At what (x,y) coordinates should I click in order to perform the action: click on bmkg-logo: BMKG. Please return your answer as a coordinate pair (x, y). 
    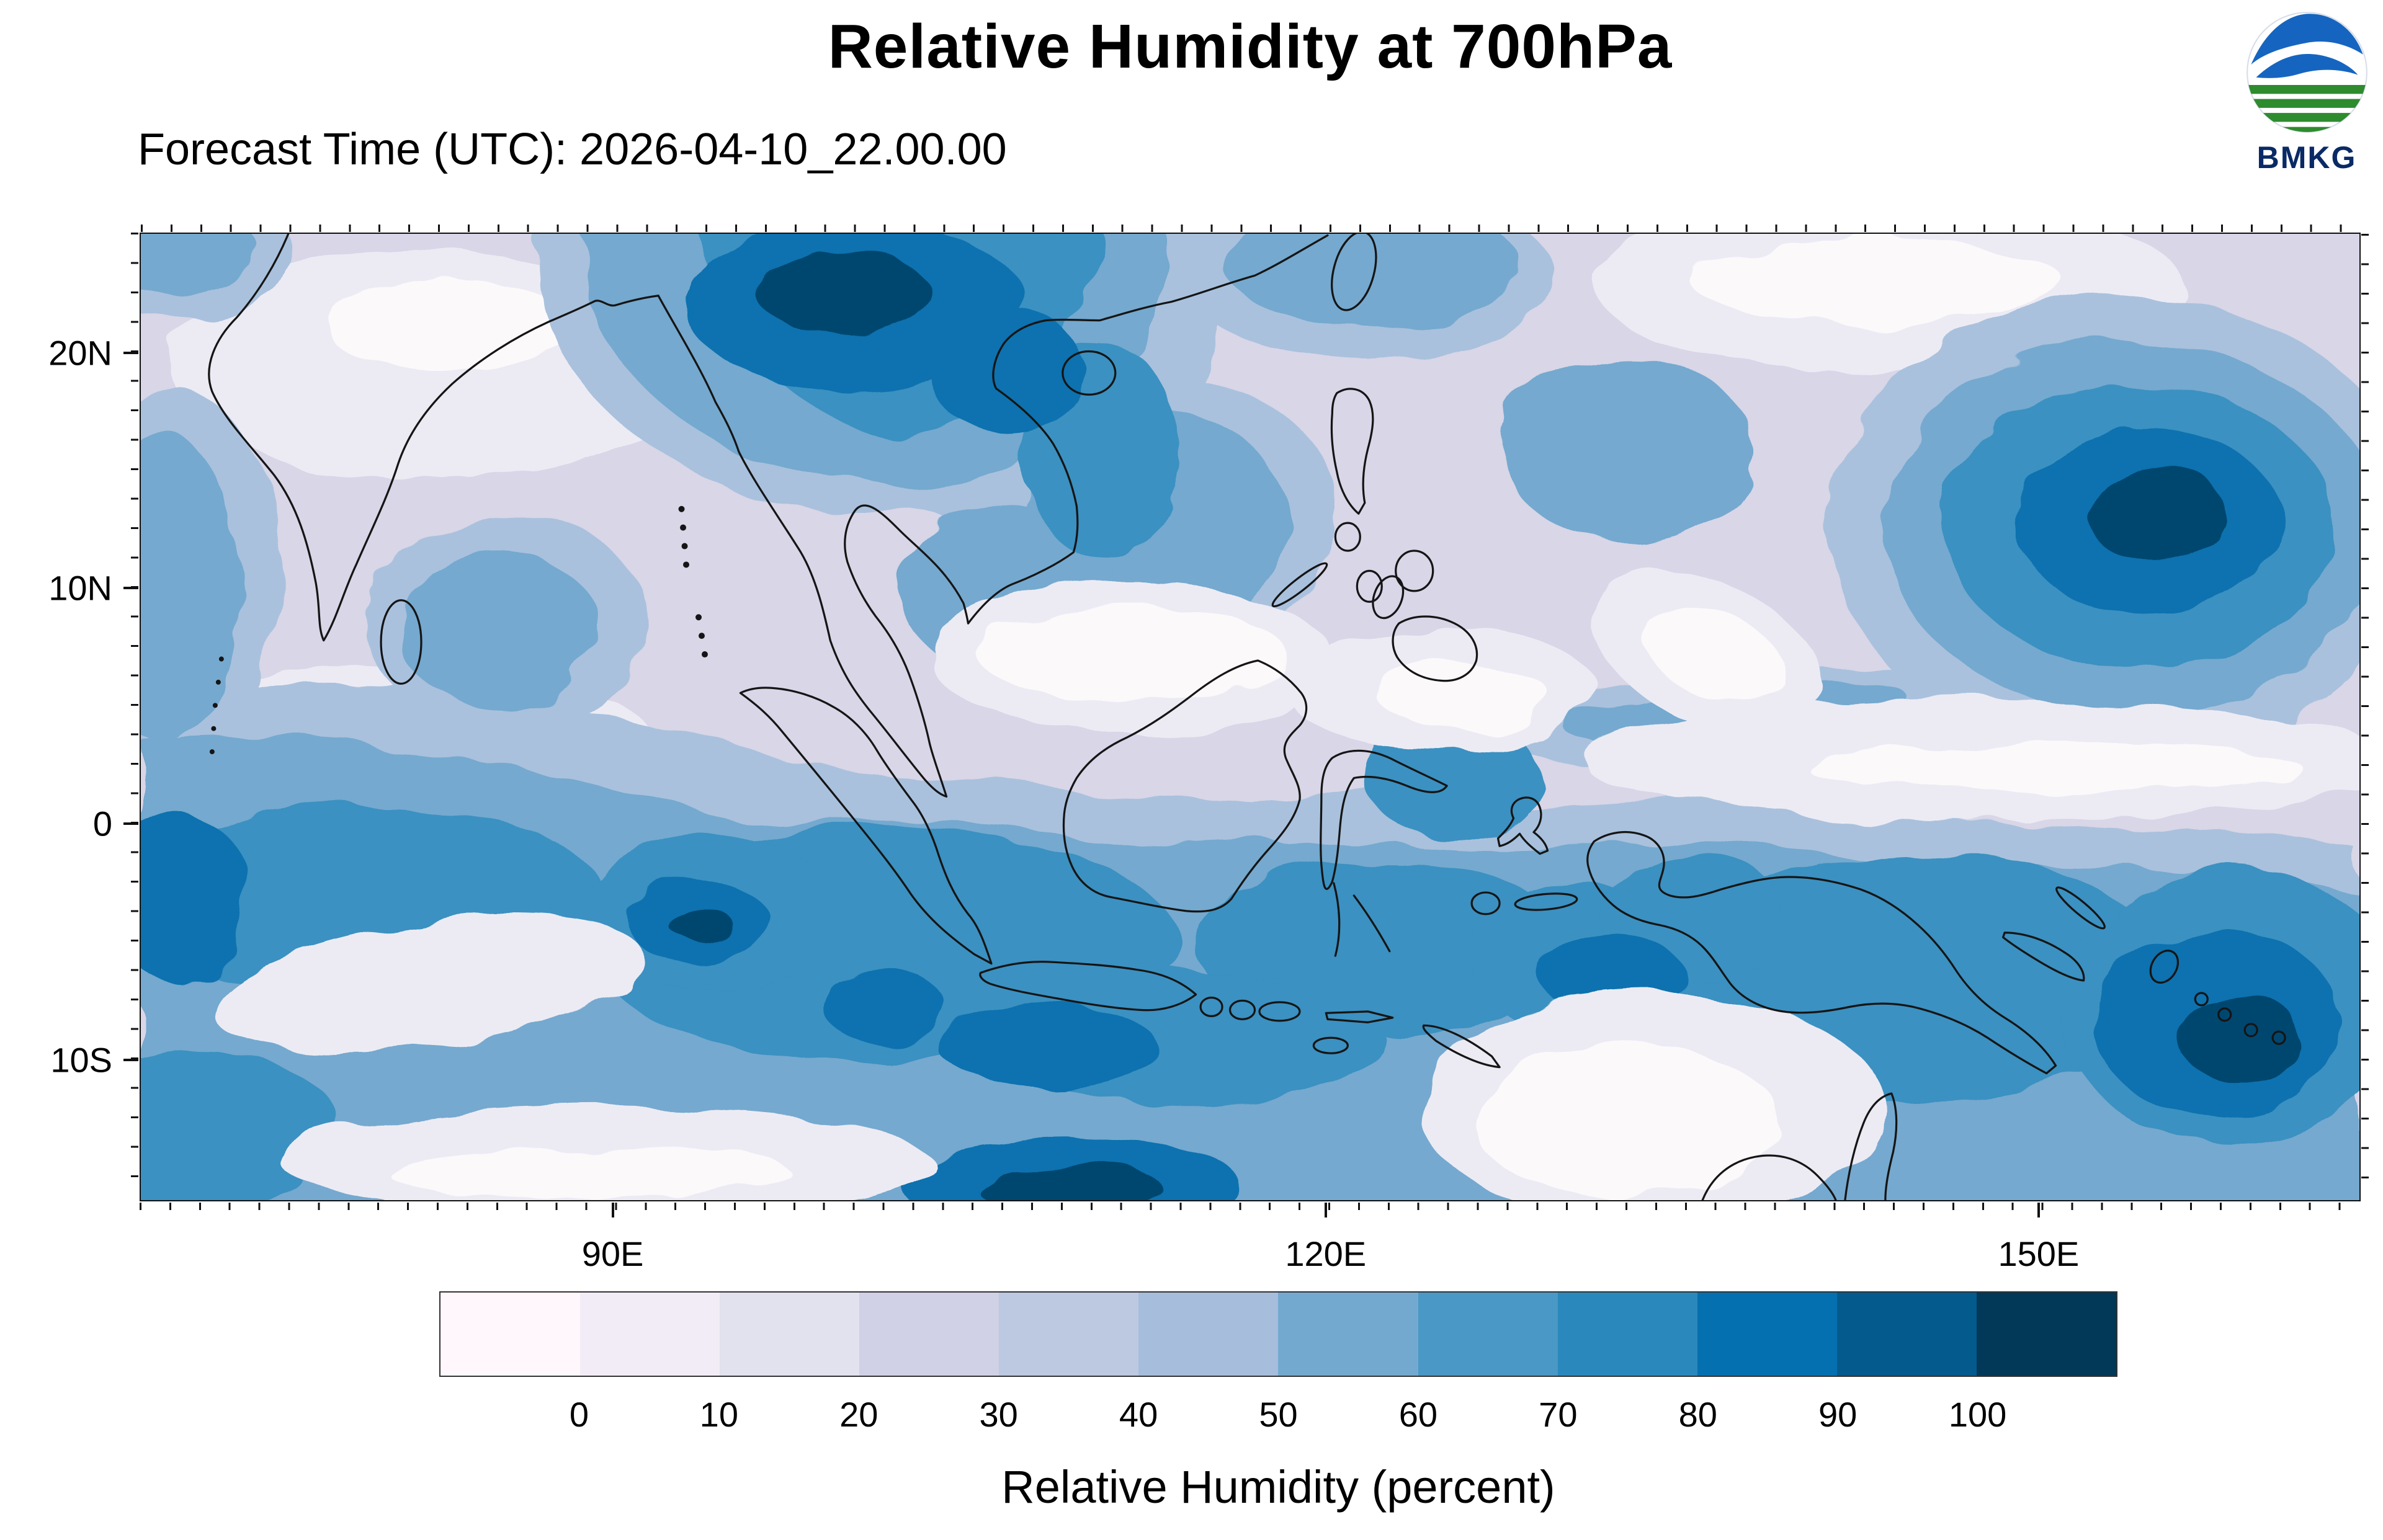
    Looking at the image, I should click on (2306, 93).